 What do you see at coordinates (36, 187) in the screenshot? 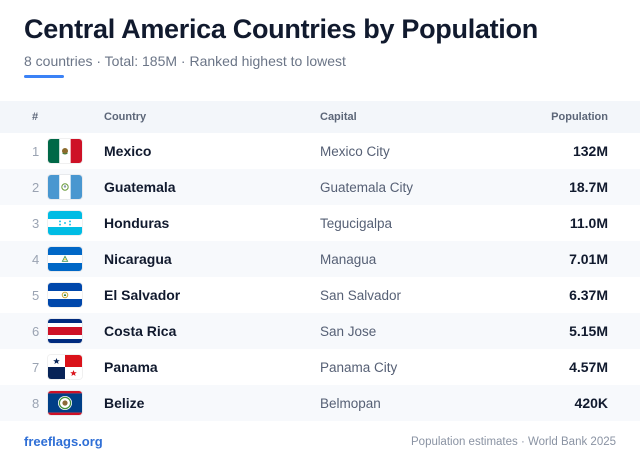
I see `row-rank: 2` at bounding box center [36, 187].